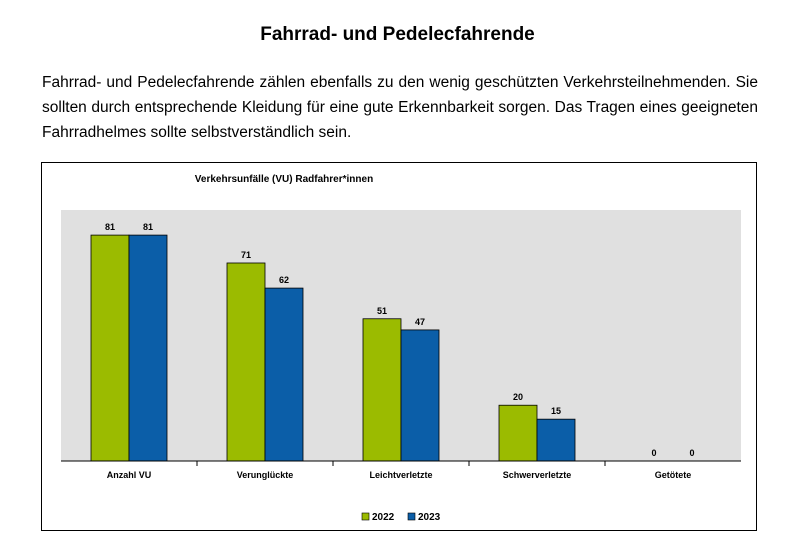  What do you see at coordinates (411, 516) in the screenshot?
I see `legend-swatch-2023` at bounding box center [411, 516].